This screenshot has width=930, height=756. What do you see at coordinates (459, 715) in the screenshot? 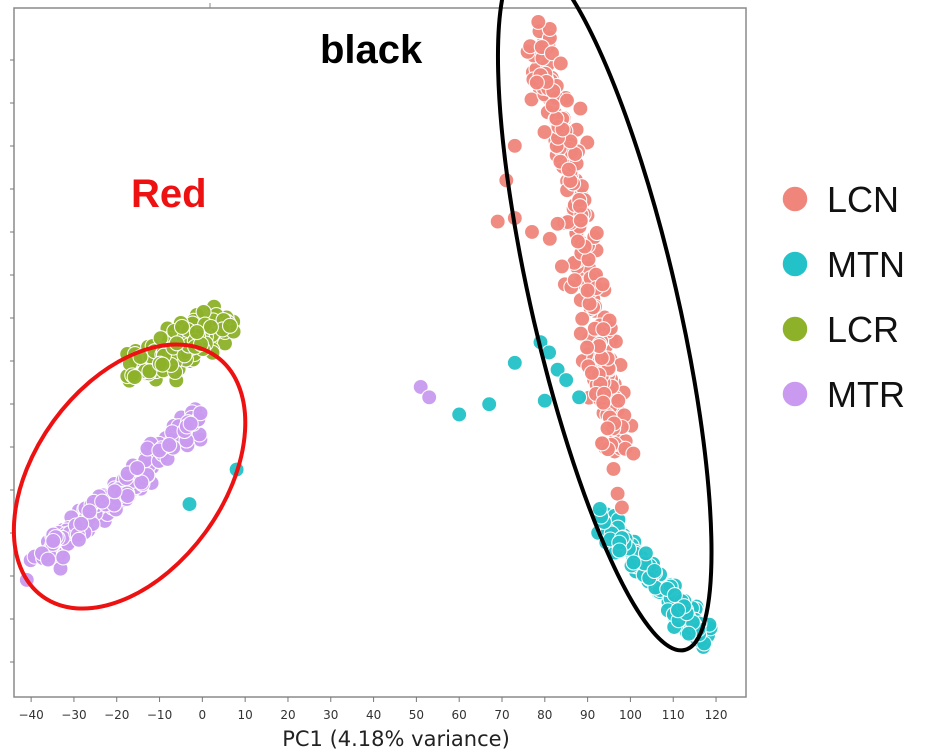
I see `x-tick-label: 60` at bounding box center [459, 715].